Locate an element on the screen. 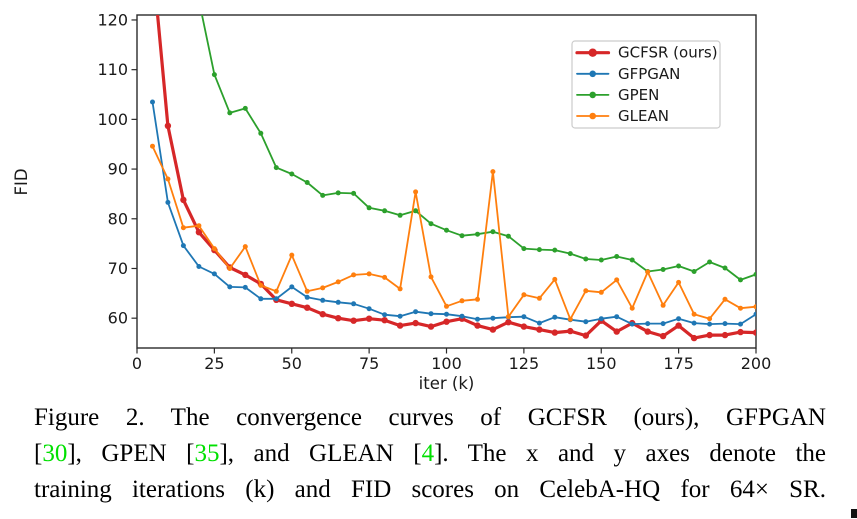  legend-label-gfpgan: GFPGAN is located at coordinates (649, 74).